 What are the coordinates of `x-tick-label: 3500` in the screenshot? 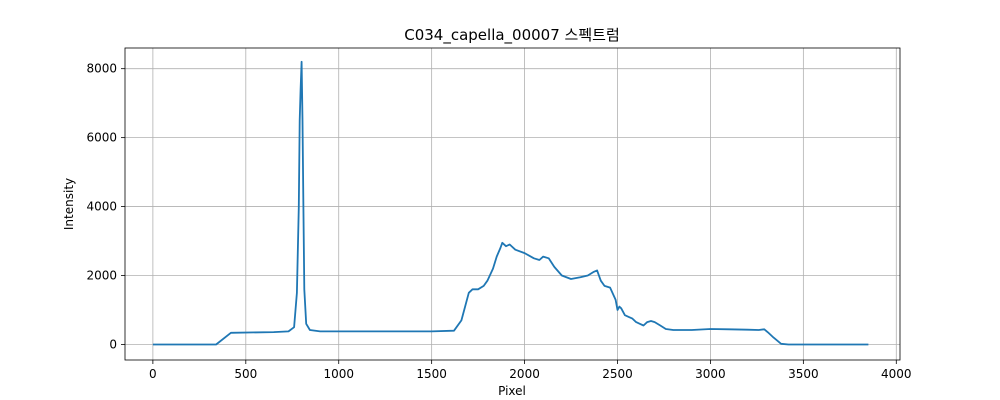 It's located at (803, 374).